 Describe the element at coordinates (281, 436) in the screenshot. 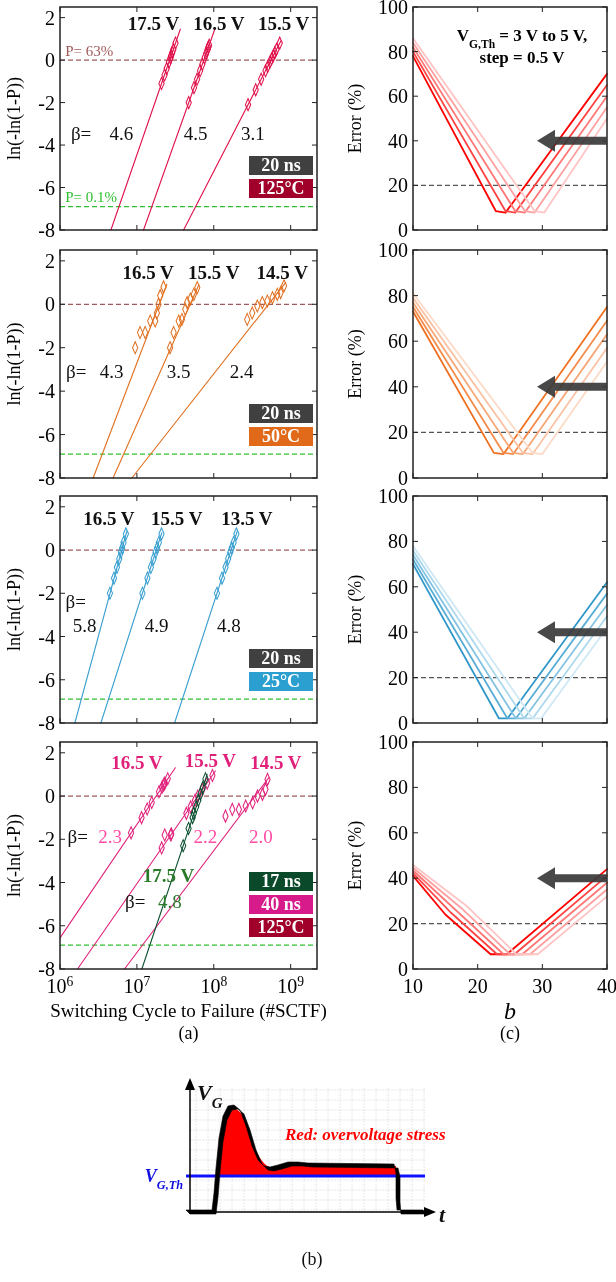

I see `annotation: 50°C` at that location.